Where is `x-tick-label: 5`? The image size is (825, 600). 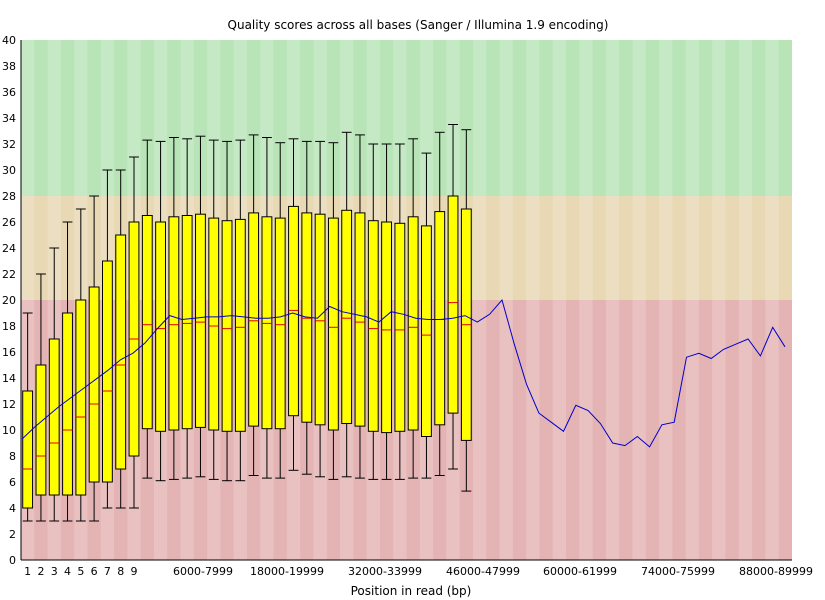 x-tick-label: 5 is located at coordinates (80, 571).